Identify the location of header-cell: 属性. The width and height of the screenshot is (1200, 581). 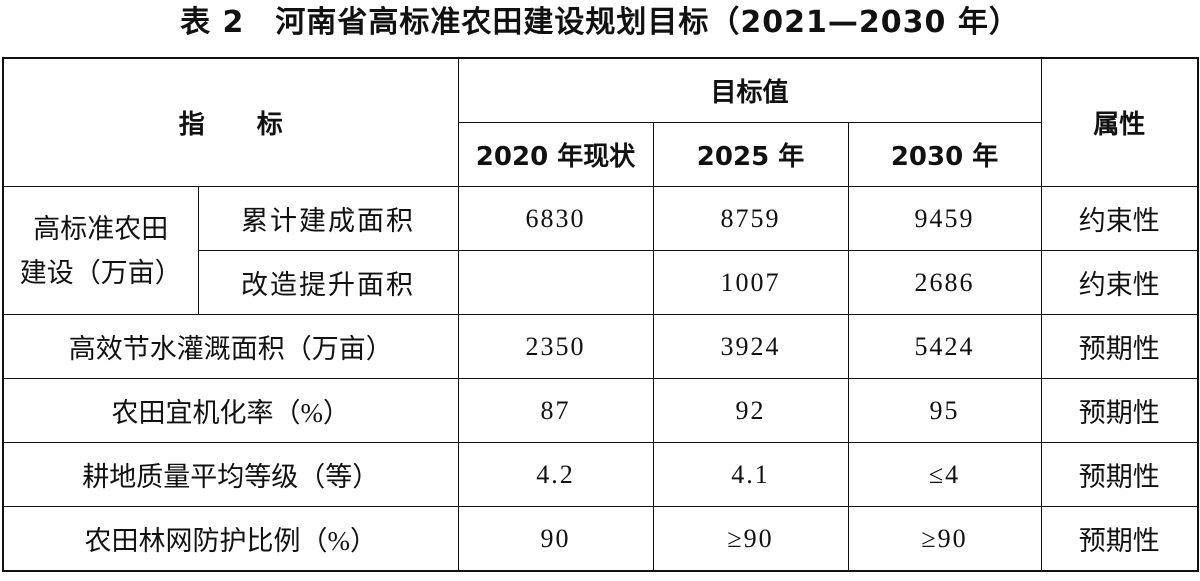
(1119, 122).